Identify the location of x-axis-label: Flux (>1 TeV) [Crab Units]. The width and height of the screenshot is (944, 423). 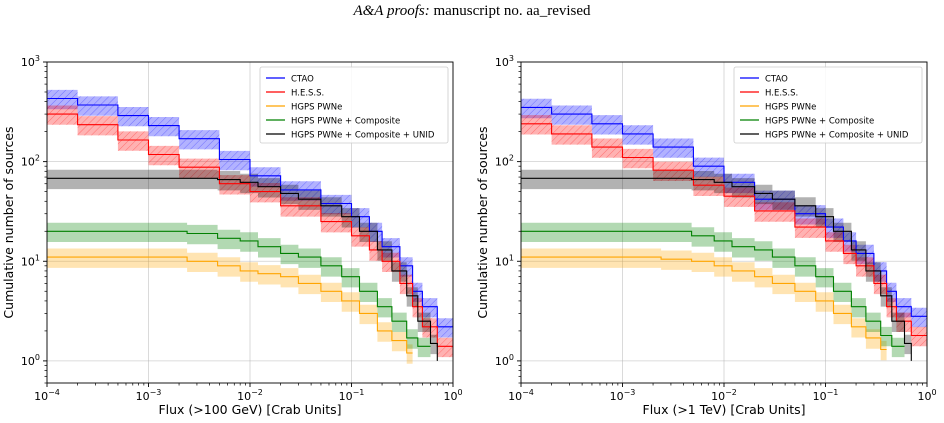
(724, 409).